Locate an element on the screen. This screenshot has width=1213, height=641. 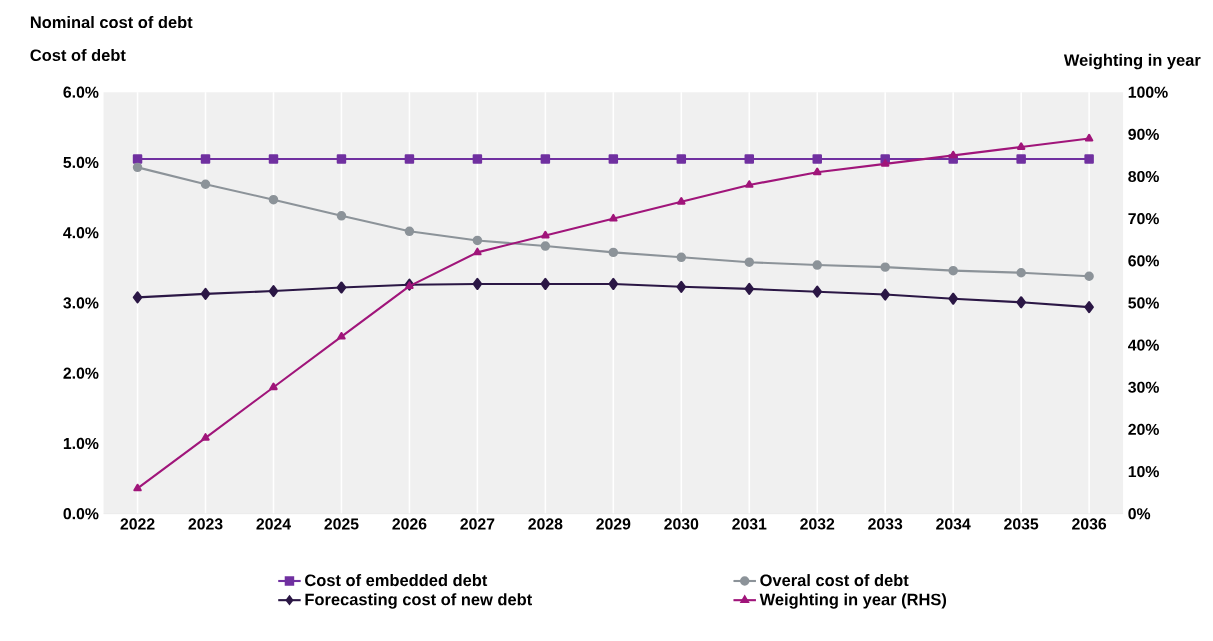
legend-label: Cost of embedded debt is located at coordinates (396, 580).